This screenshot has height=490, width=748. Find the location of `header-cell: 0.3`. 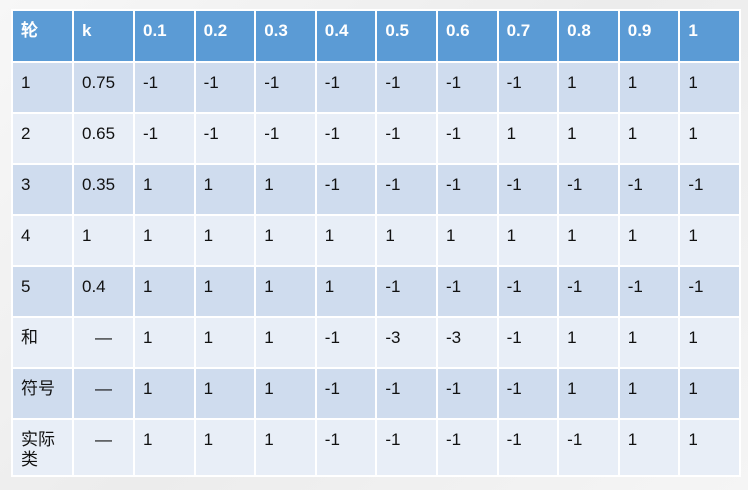

header-cell: 0.3 is located at coordinates (285, 36).